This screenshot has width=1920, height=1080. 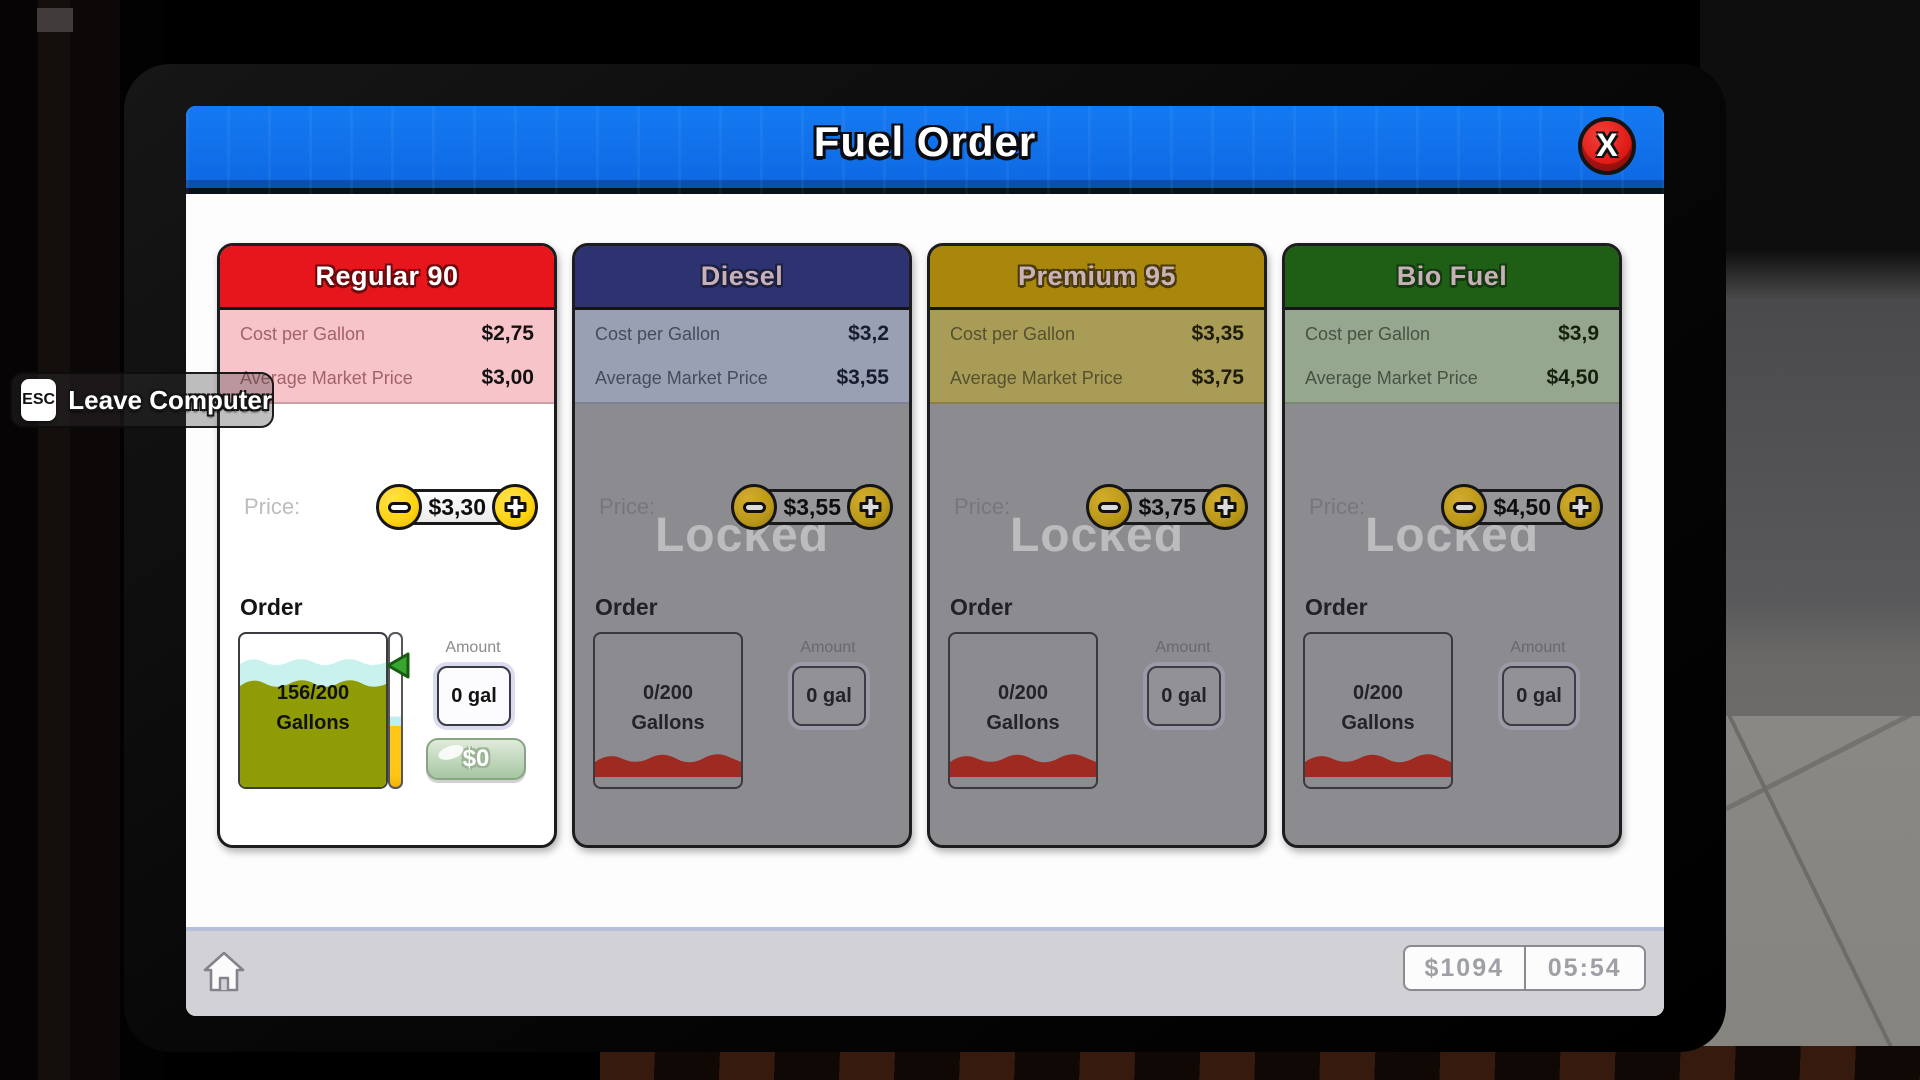 I want to click on price-value: $3,30, so click(x=457, y=507).